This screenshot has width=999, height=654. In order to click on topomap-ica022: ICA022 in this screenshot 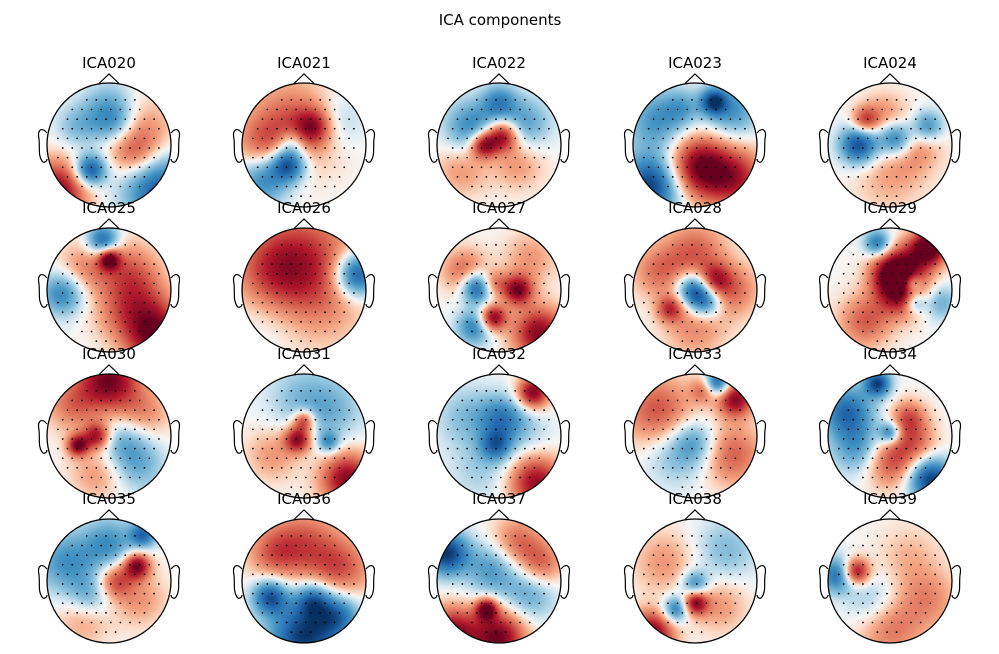, I will do `click(499, 131)`.